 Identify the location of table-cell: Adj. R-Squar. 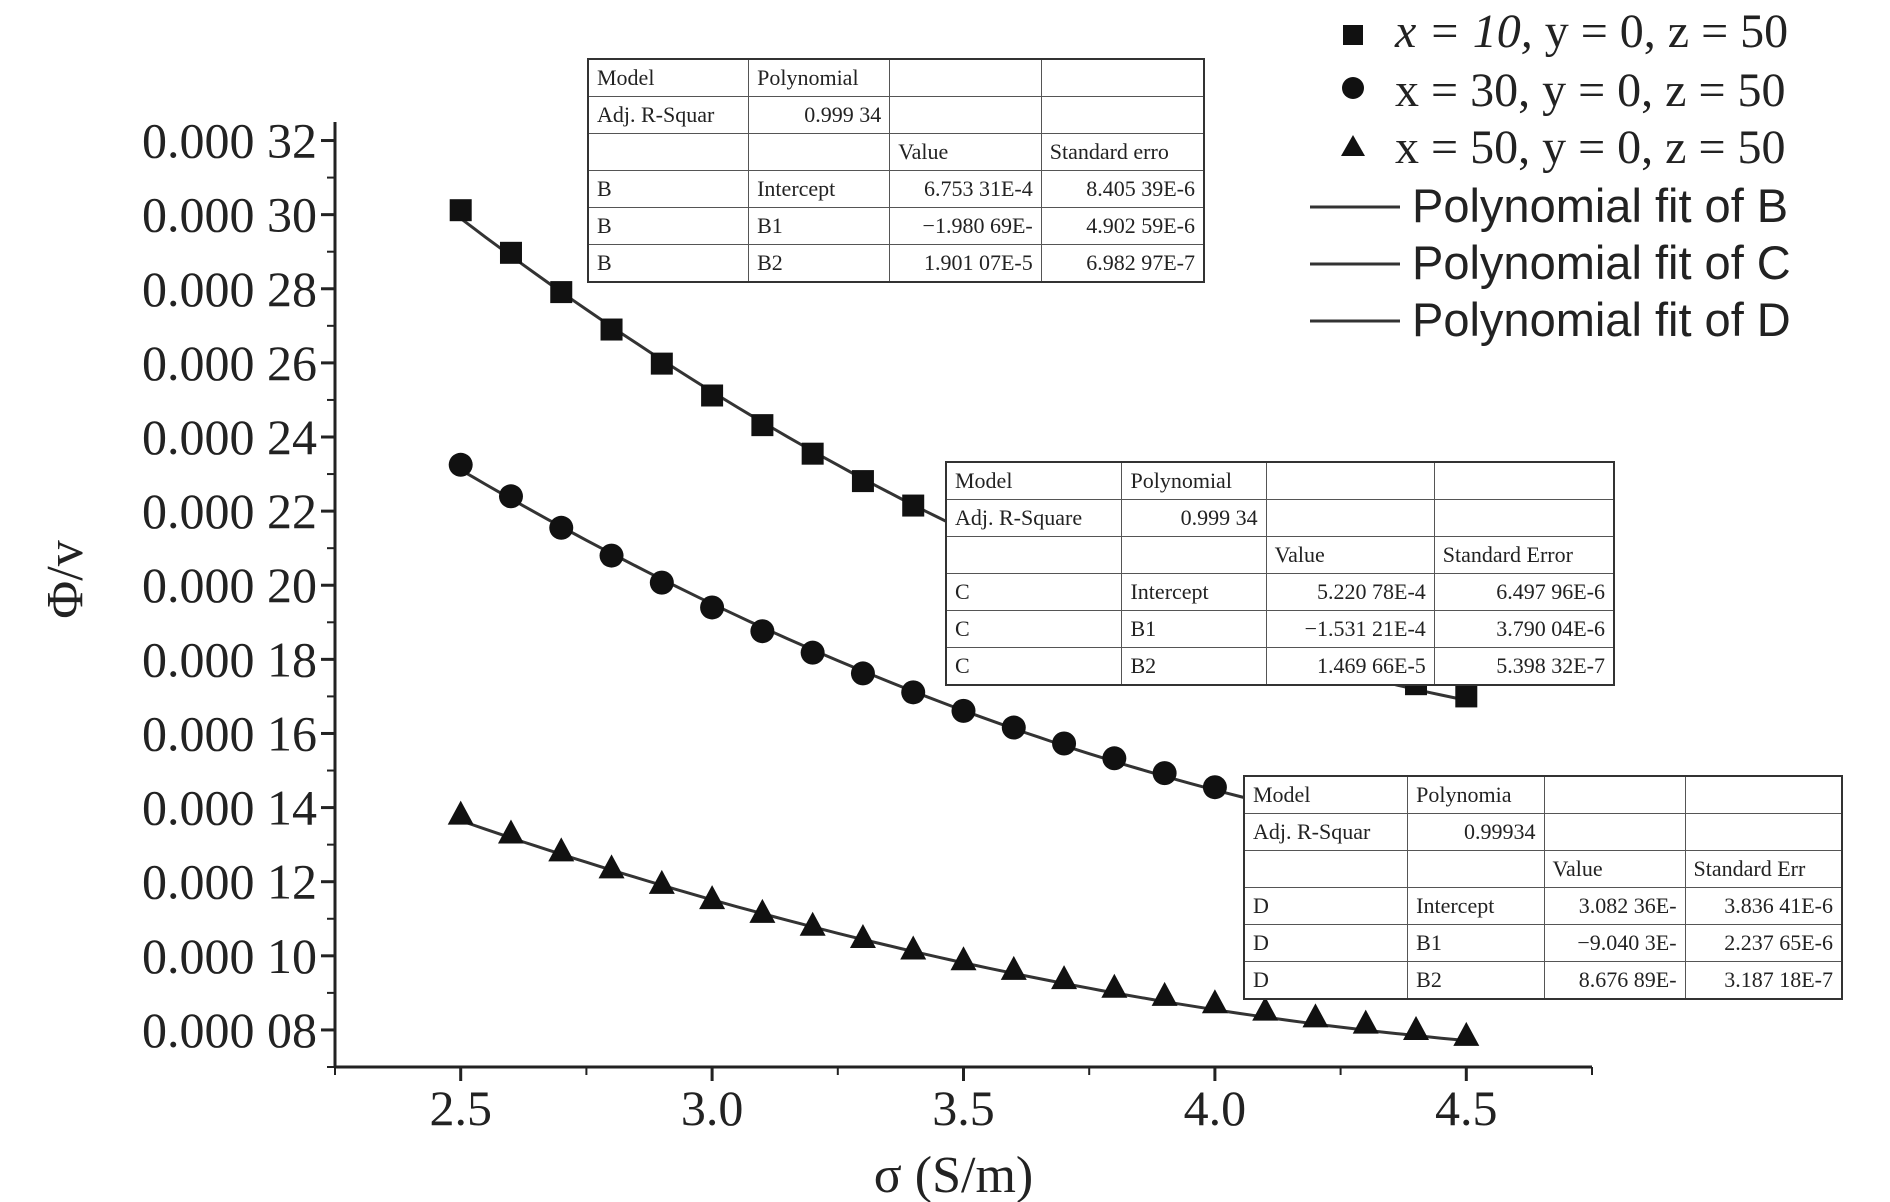
(668, 115).